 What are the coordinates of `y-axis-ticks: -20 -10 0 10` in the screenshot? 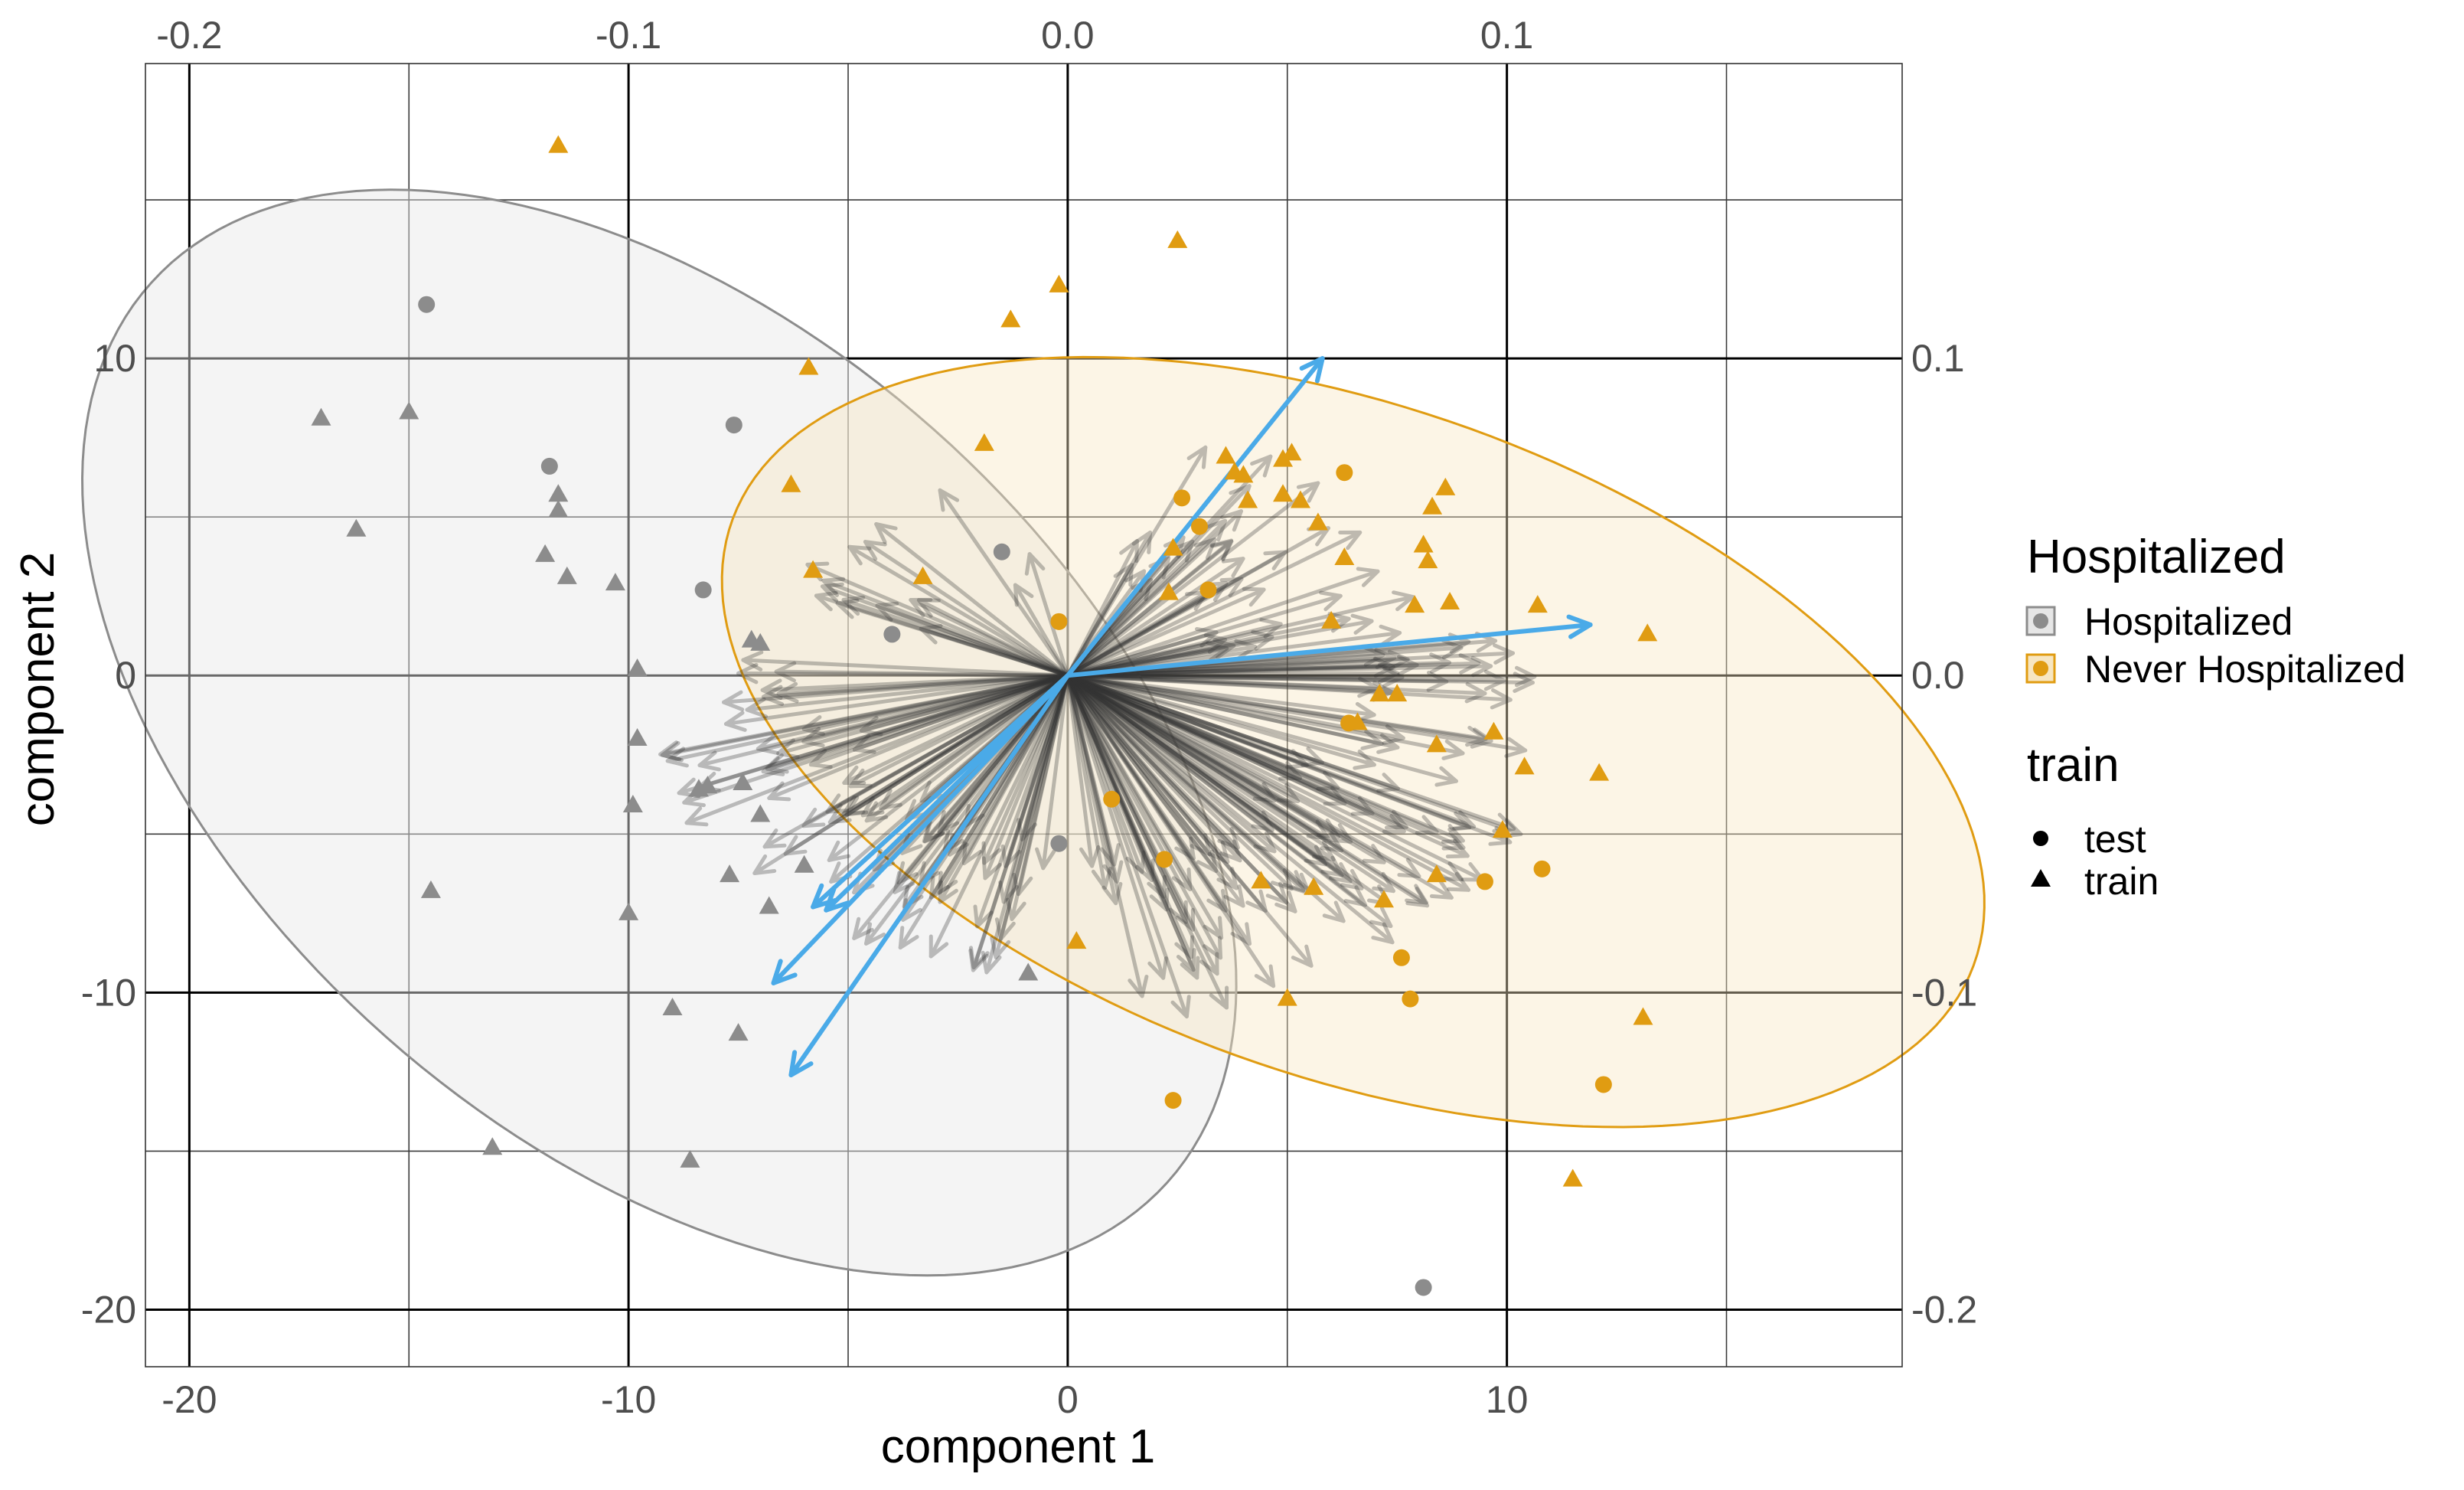 It's located at (108, 834).